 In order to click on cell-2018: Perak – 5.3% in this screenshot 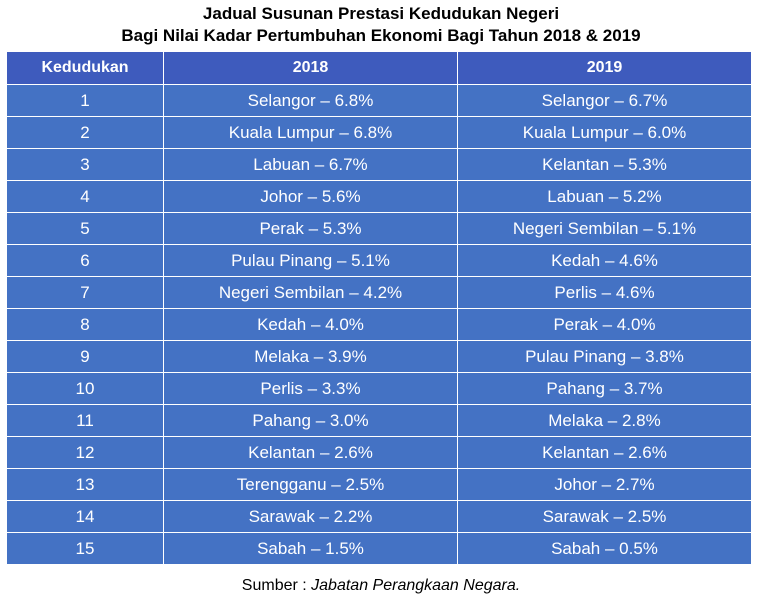, I will do `click(310, 228)`.